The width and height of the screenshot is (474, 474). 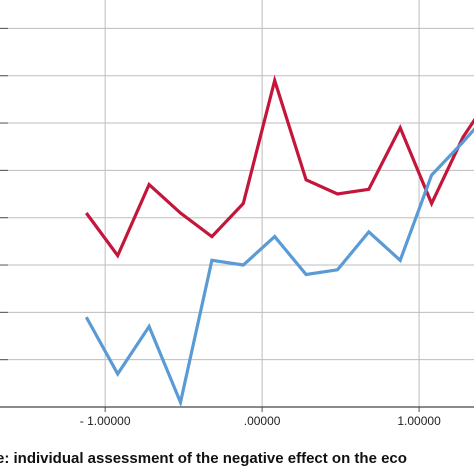 I want to click on x-tick-label: .00000, so click(x=262, y=421).